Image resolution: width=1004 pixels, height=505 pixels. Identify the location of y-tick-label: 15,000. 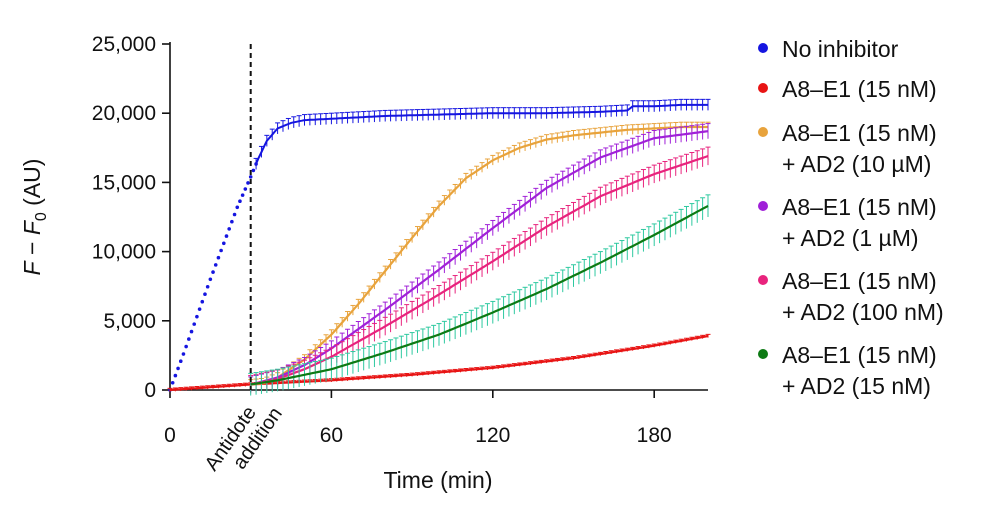
(124, 182).